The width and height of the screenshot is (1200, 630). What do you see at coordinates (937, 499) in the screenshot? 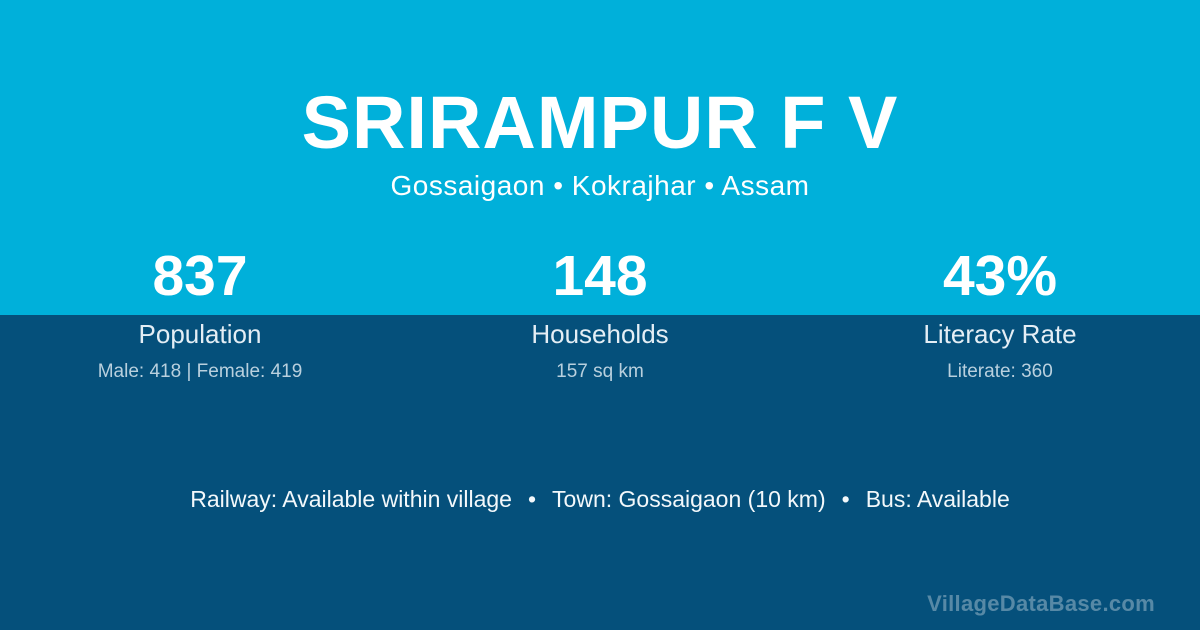
I see `bus-info: Bus: Available` at bounding box center [937, 499].